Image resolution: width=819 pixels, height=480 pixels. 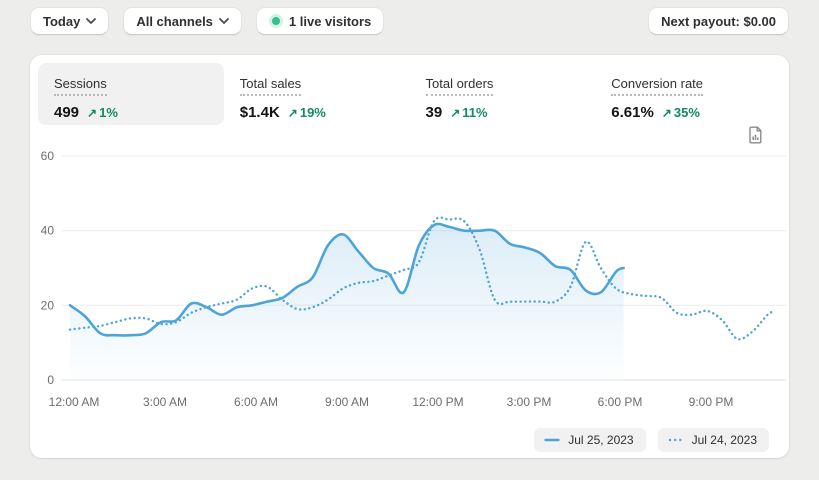 I want to click on channels-button: All channels, so click(x=182, y=21).